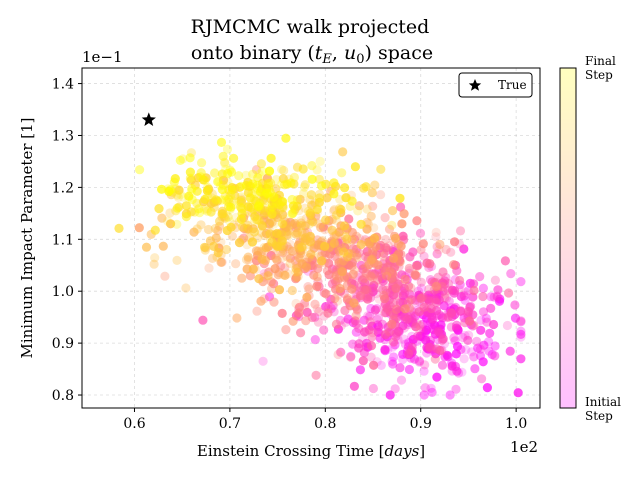 The height and width of the screenshot is (480, 640). I want to click on y-axis-ticks: 0.8 0.9 1.0 1.1 1.2 1.3 1.4, so click(67, 240).